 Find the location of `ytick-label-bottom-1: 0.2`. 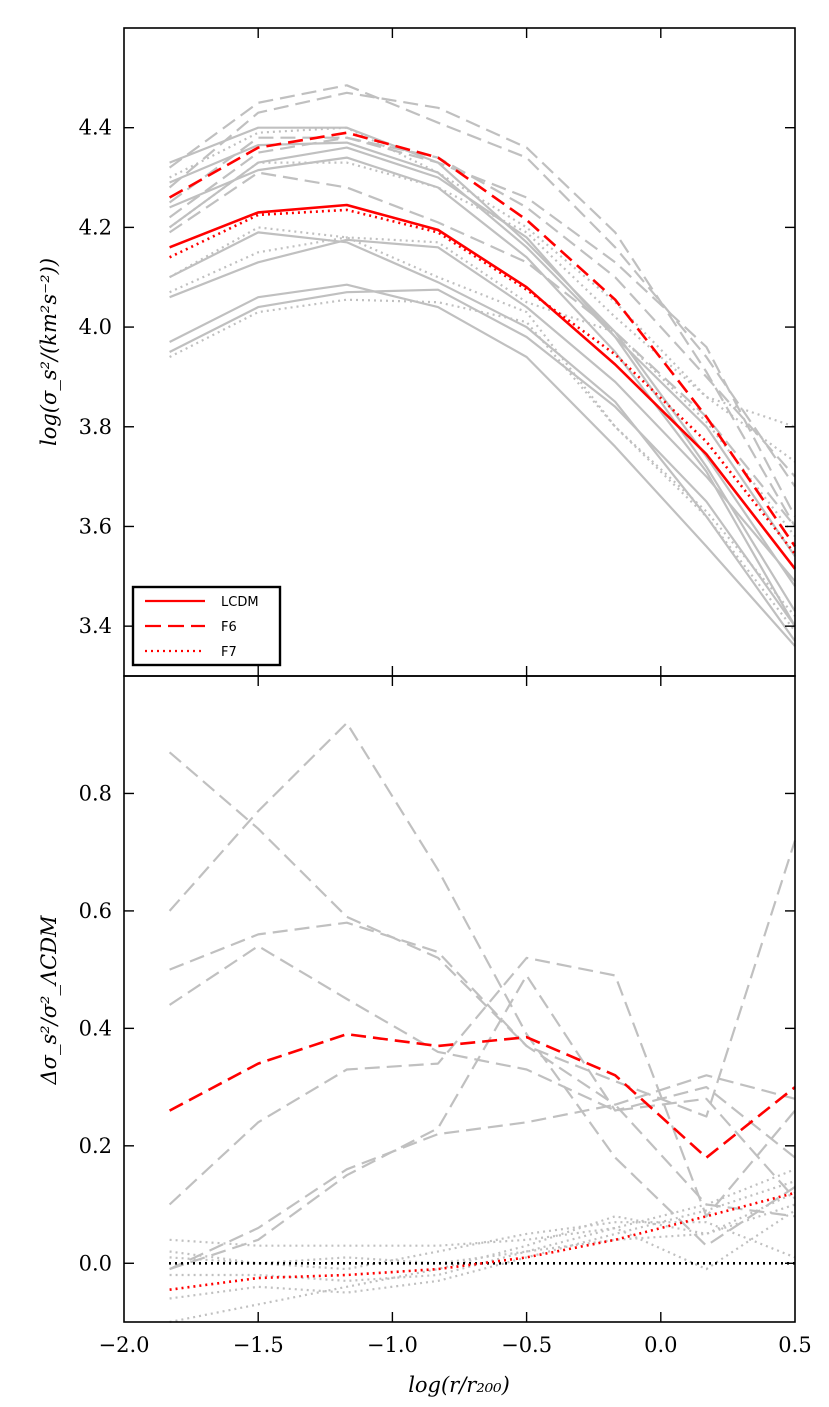

ytick-label-bottom-1: 0.2 is located at coordinates (95, 1146).